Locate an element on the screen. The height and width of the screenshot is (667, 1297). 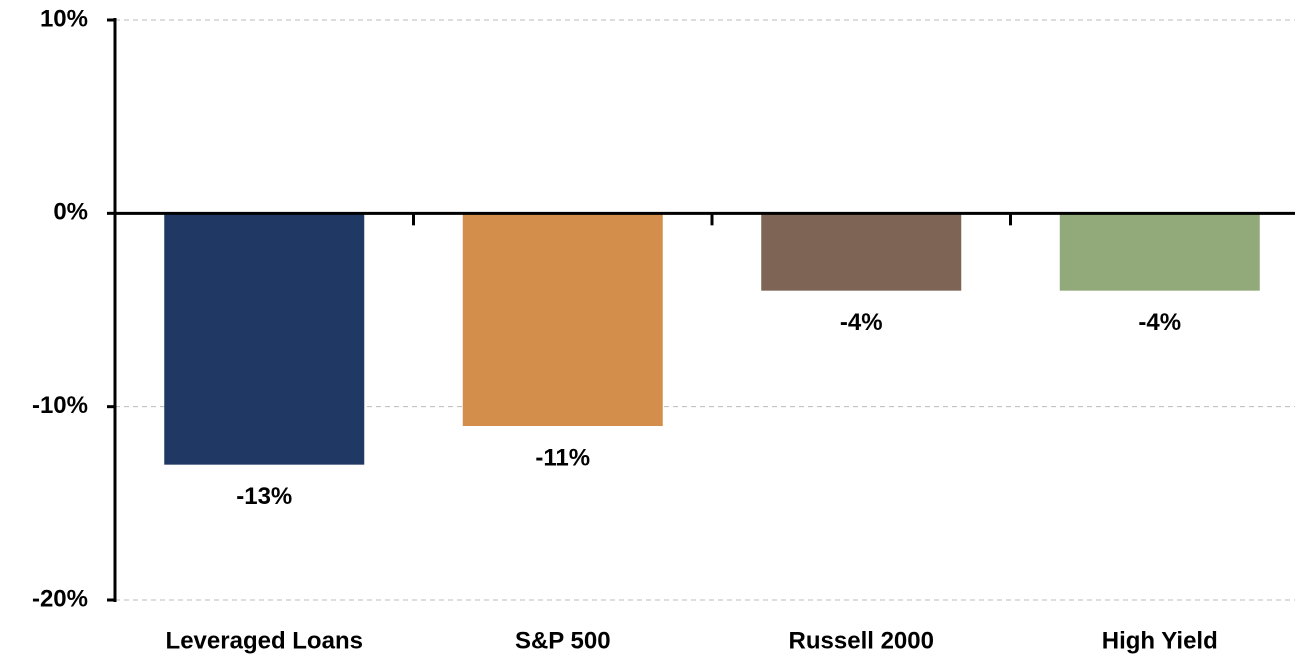
value-label: -13% is located at coordinates (264, 496).